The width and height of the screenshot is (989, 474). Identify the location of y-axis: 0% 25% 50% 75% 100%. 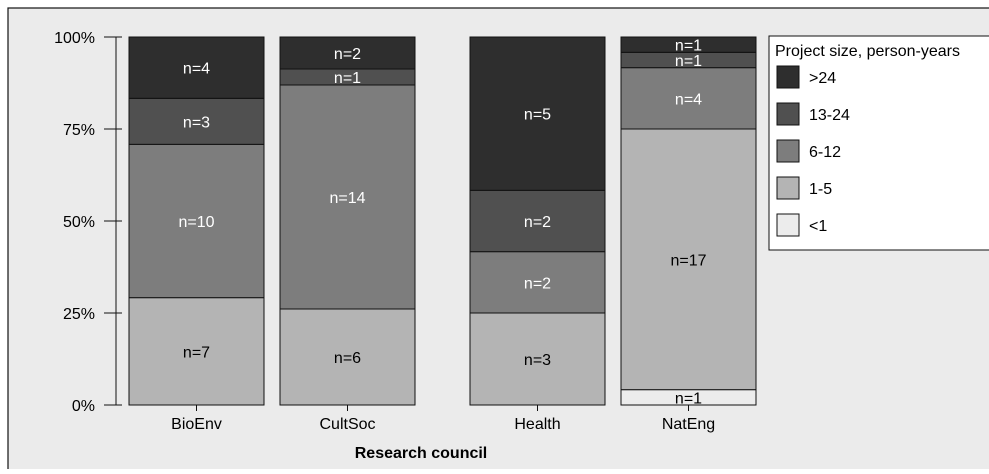
(88, 222).